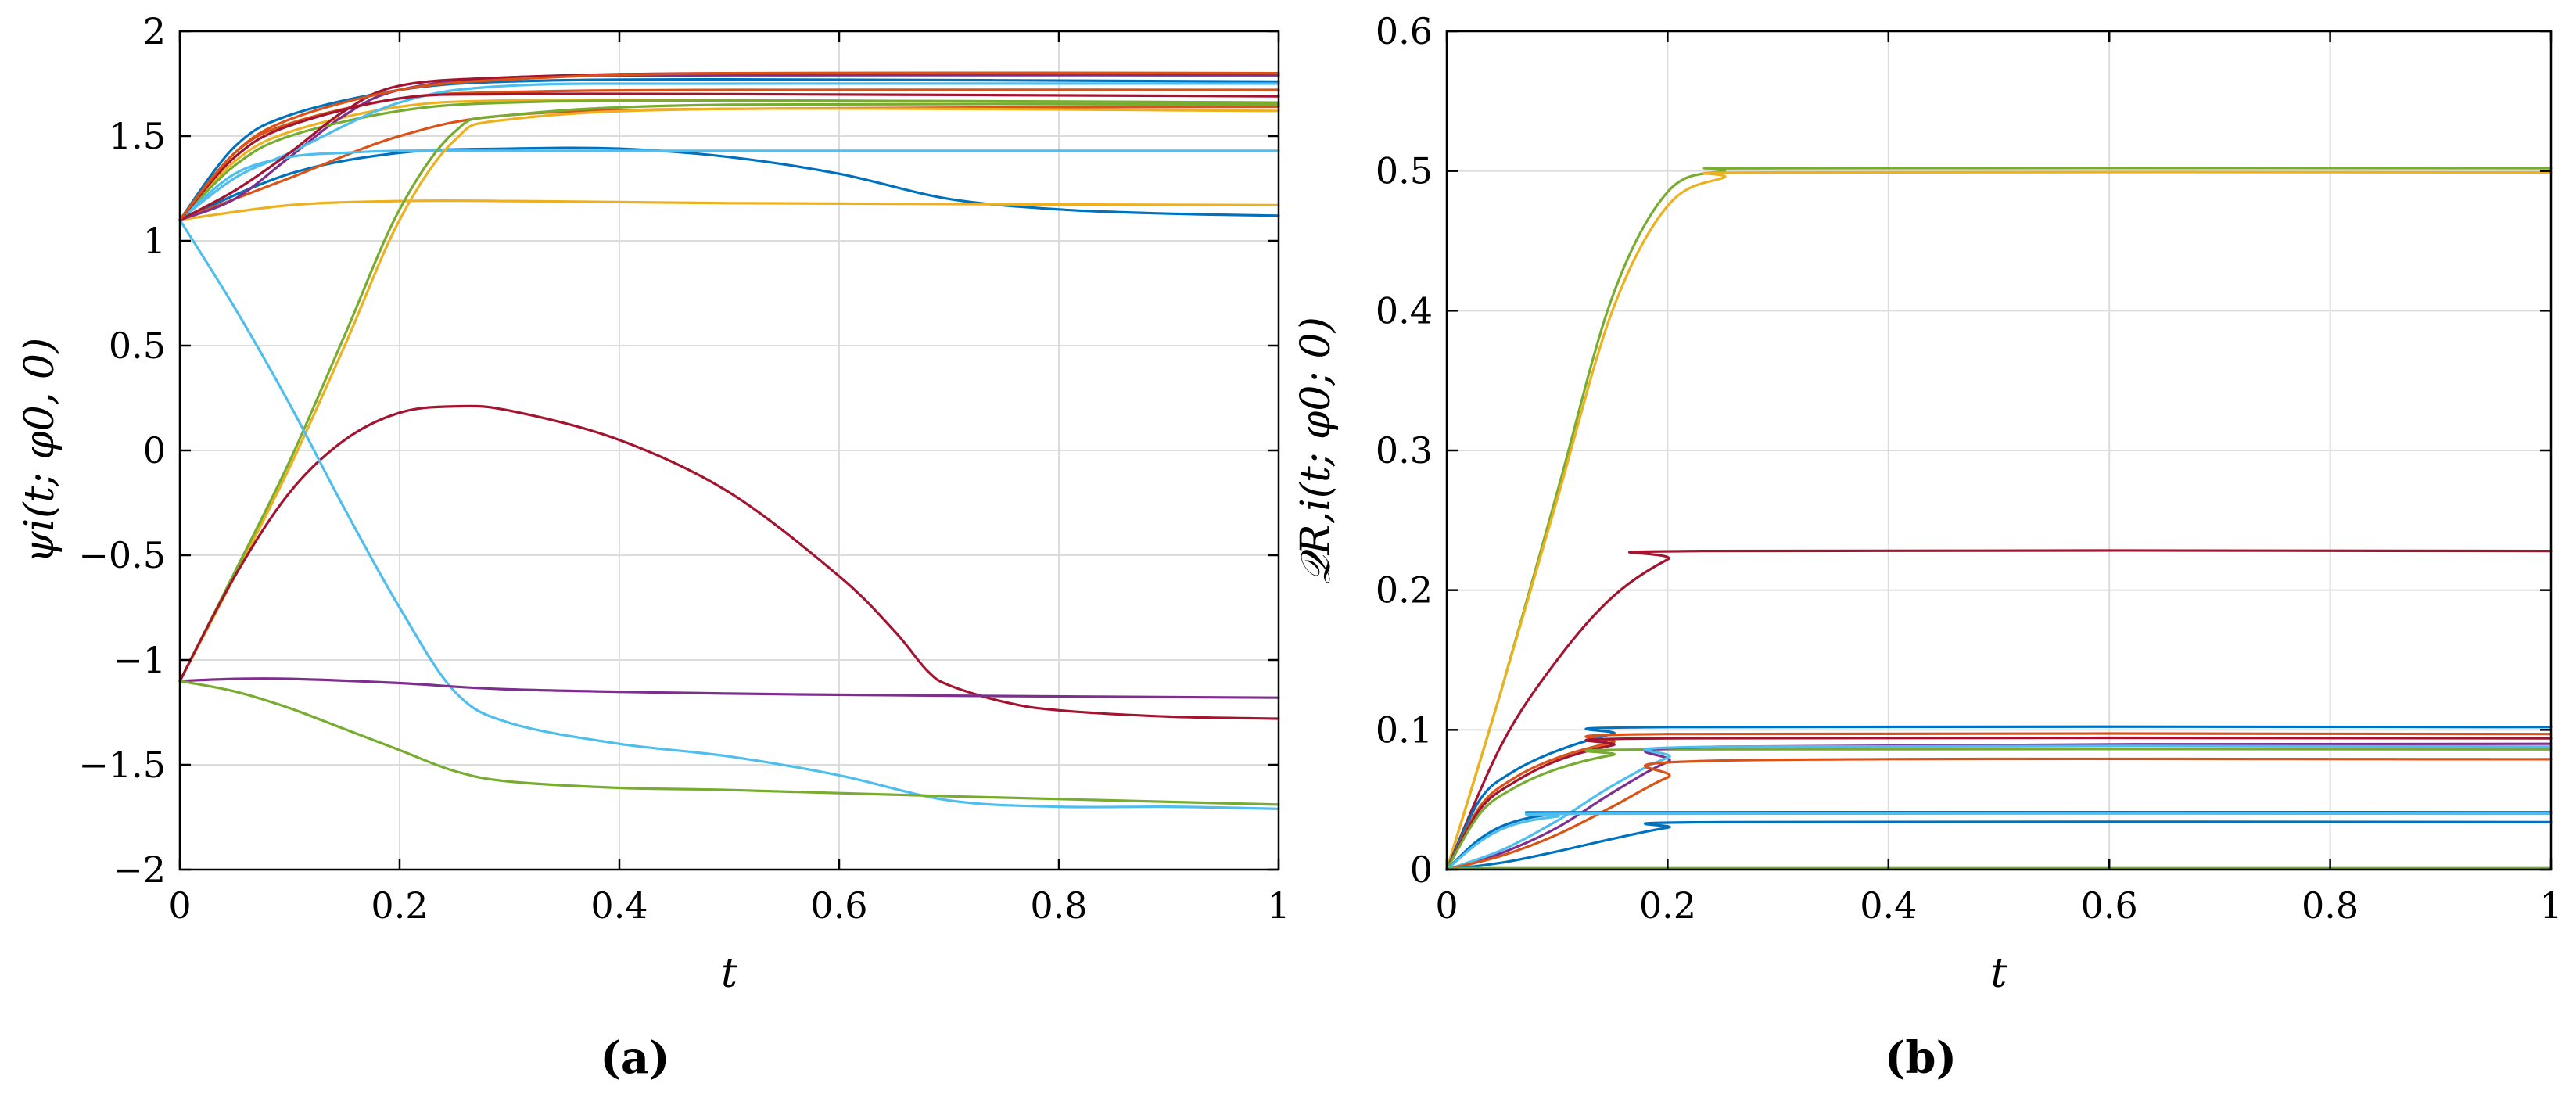 The image size is (2576, 1112). I want to click on series-line-s10, so click(729, 151).